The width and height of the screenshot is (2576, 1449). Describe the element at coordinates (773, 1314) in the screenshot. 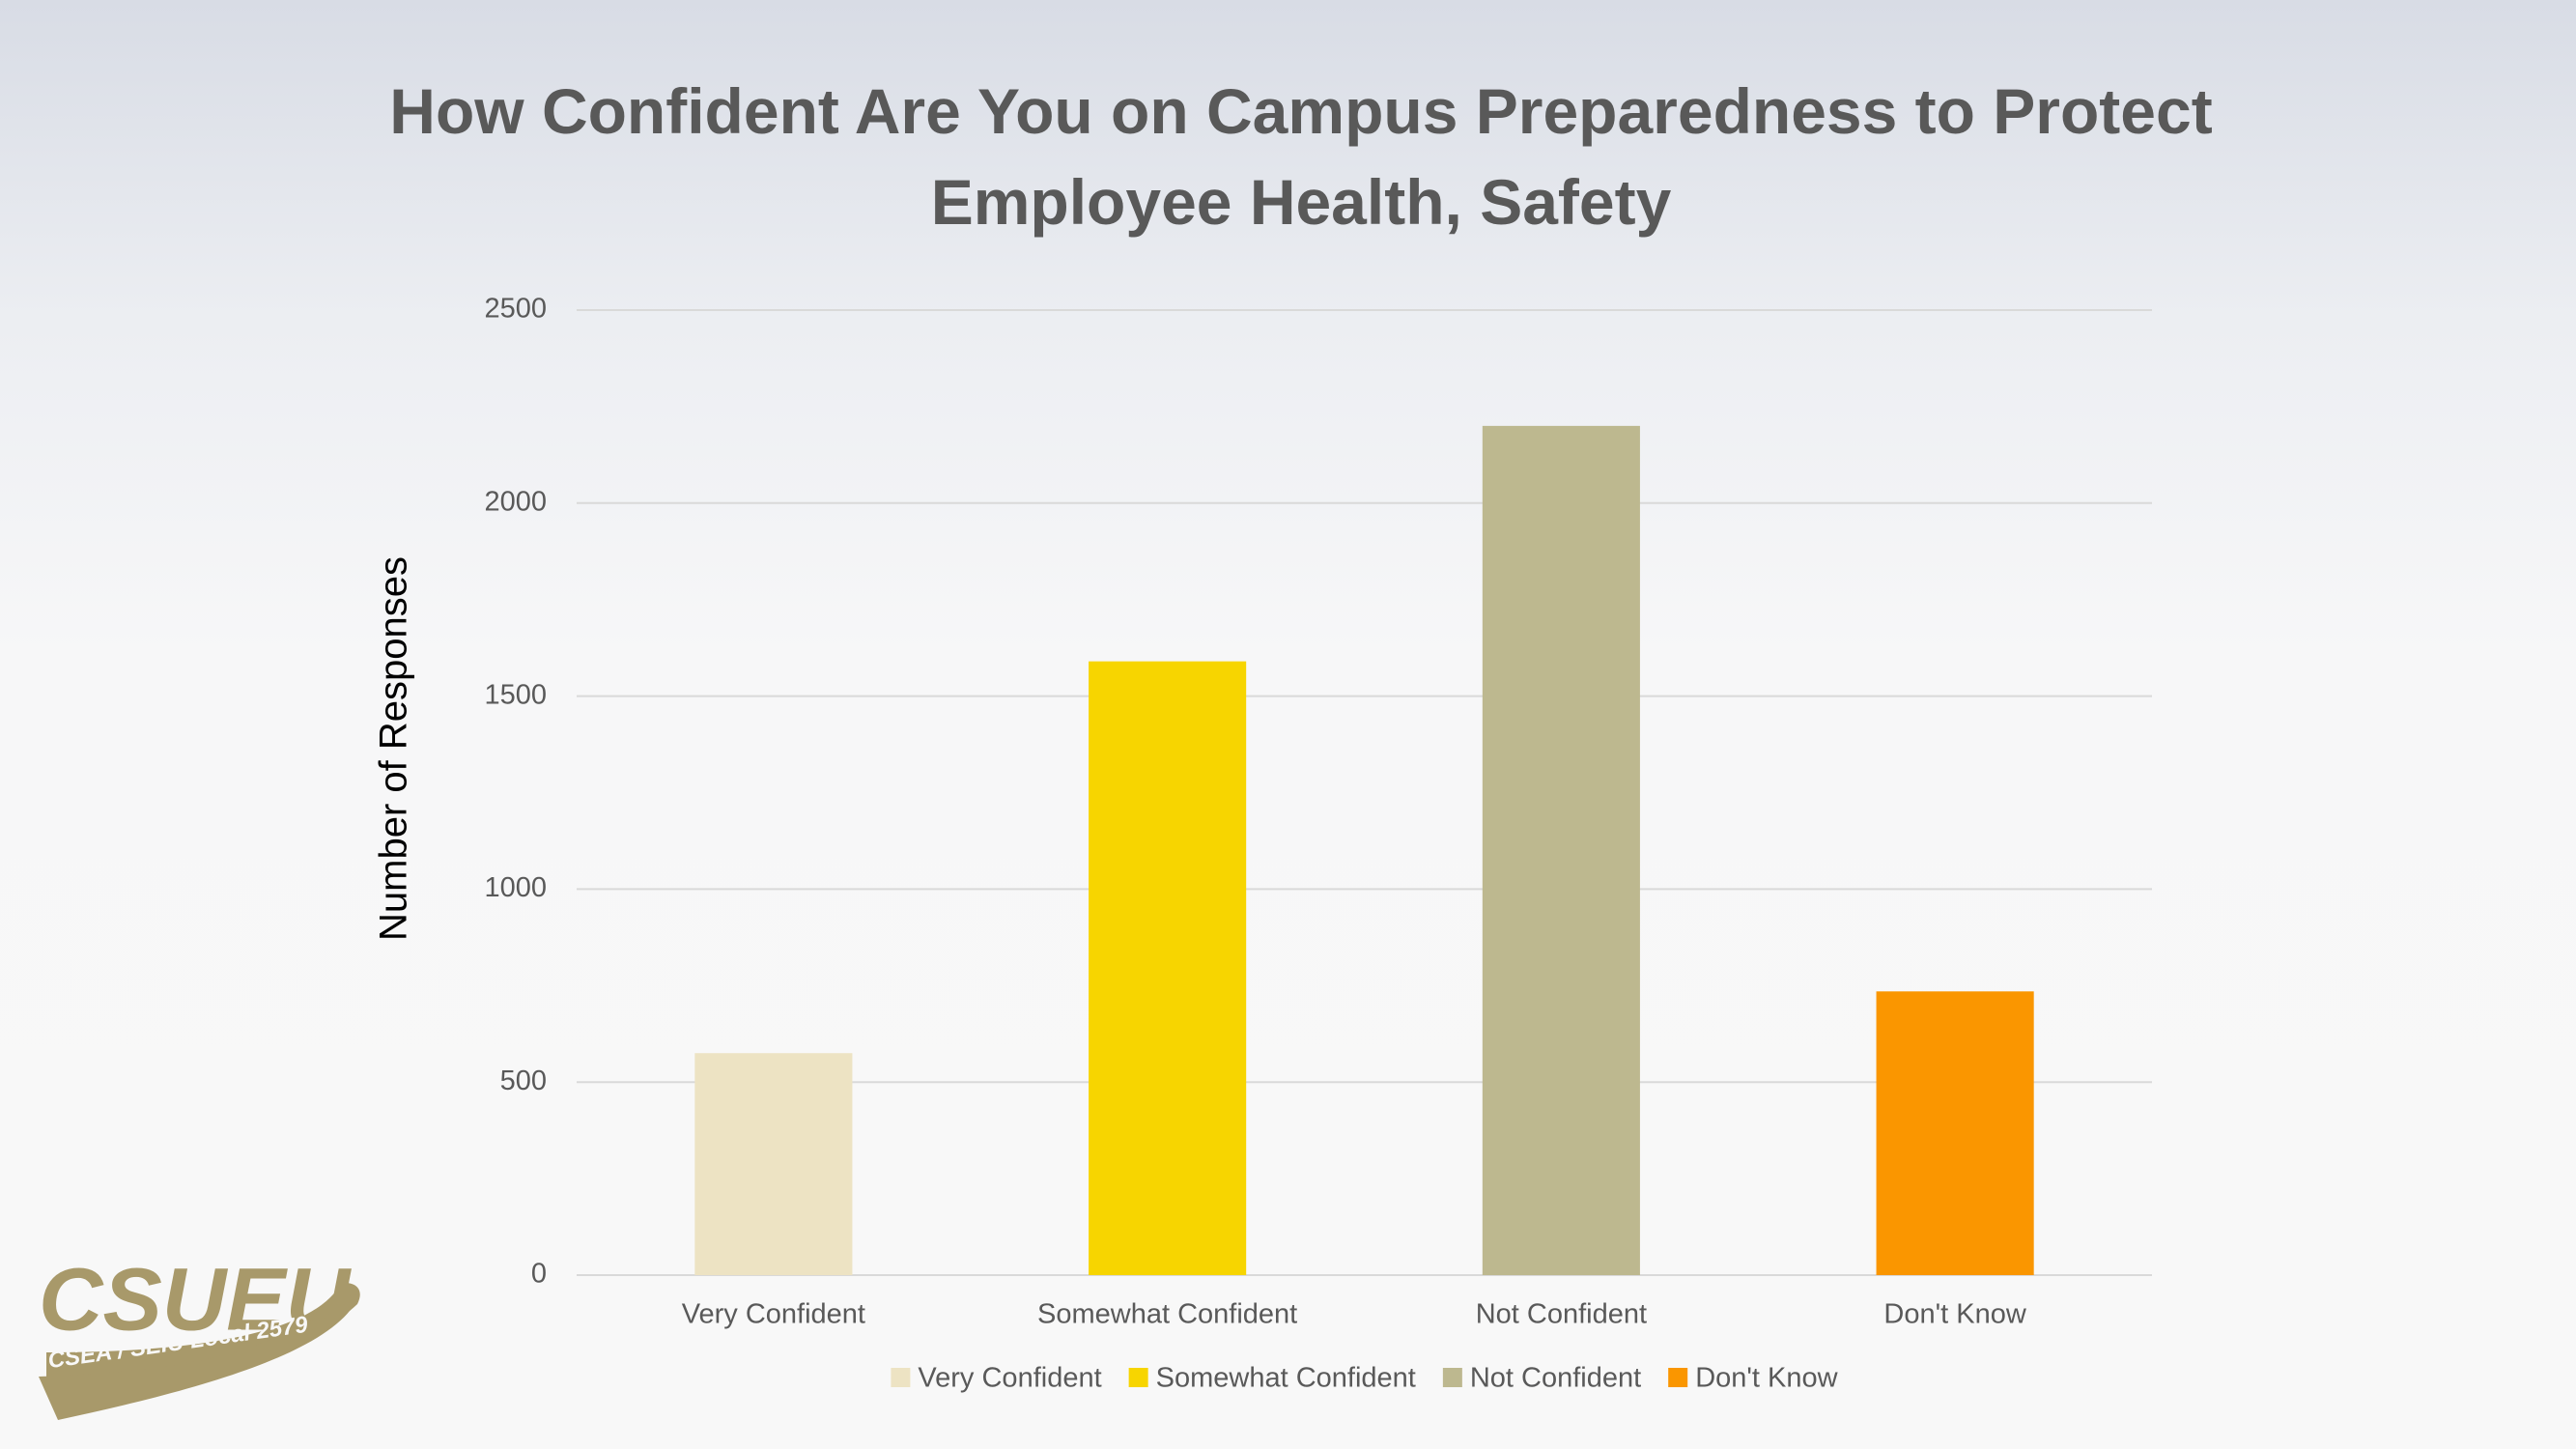

I see `x-tick-label: Very Confident` at that location.